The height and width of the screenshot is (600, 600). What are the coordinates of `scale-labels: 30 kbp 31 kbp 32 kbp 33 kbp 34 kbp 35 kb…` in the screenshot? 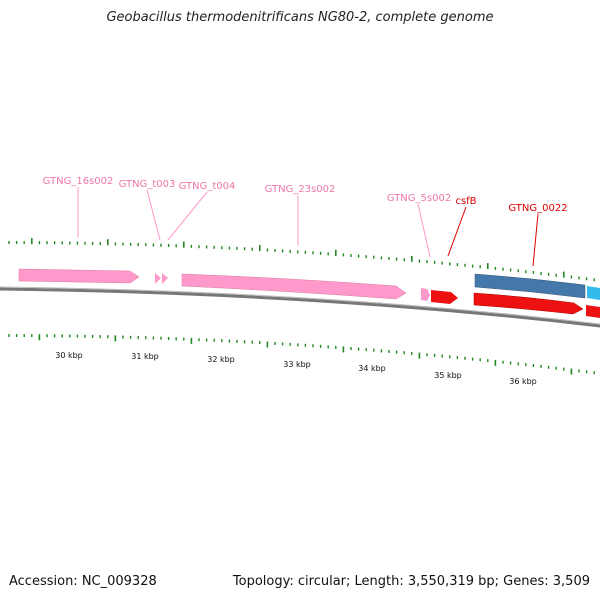 It's located at (296, 368).